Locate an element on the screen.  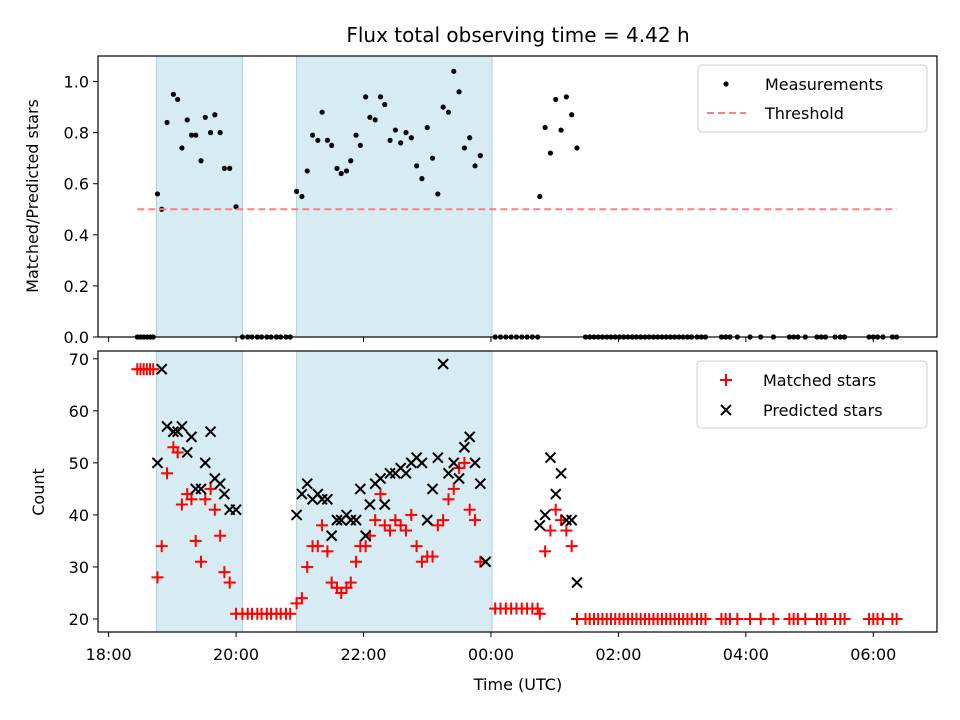
legend-marker-matched is located at coordinates (726, 380).